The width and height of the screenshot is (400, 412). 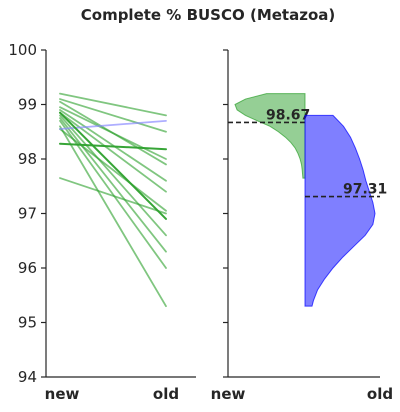 What do you see at coordinates (62, 394) in the screenshot?
I see `left-x-tick-label: new` at bounding box center [62, 394].